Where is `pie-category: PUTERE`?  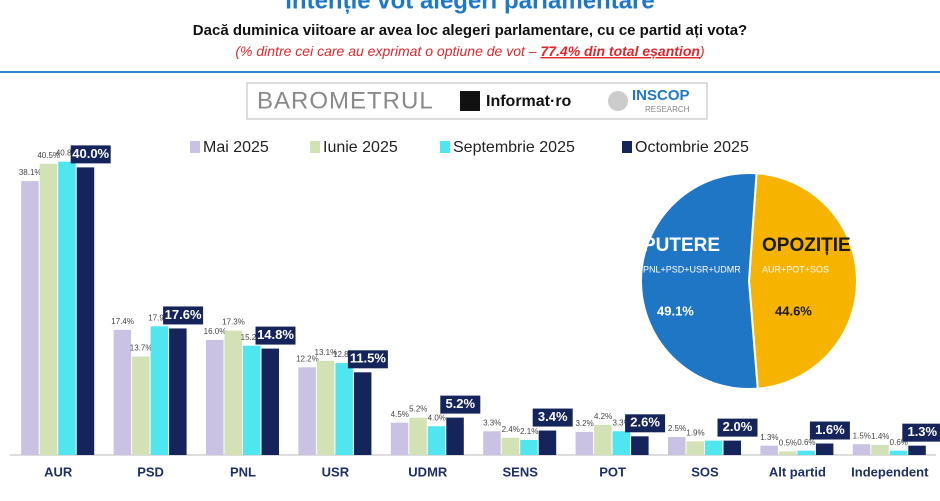 pie-category: PUTERE is located at coordinates (681, 245).